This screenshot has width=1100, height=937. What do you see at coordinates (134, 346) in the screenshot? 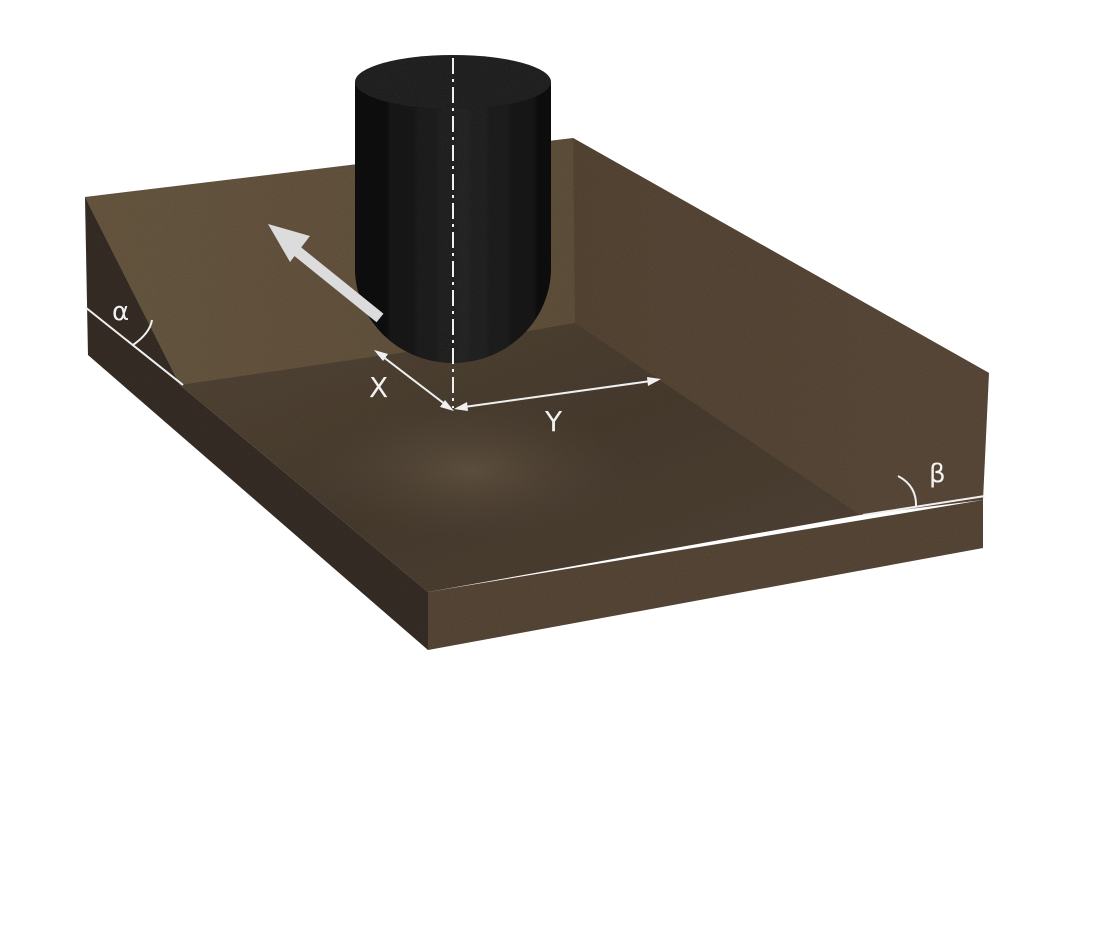
I see `alpha-angle-marker` at bounding box center [134, 346].